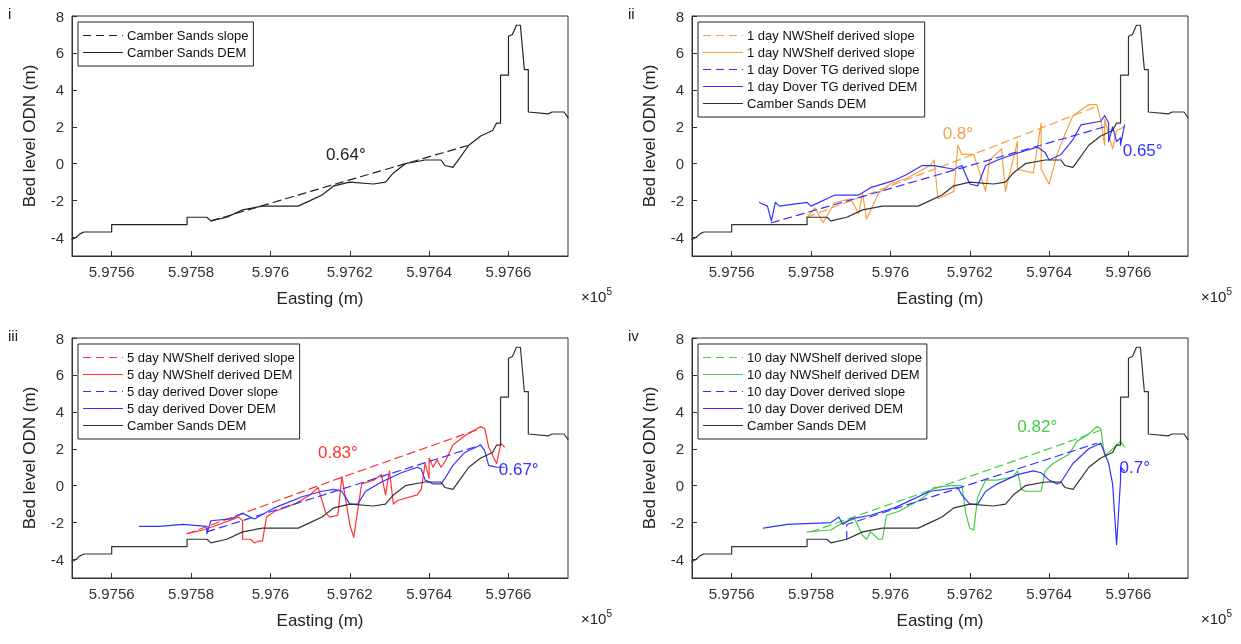 The width and height of the screenshot is (1241, 644). I want to click on legend-label: 5 day NWShelf derived DEM, so click(210, 374).